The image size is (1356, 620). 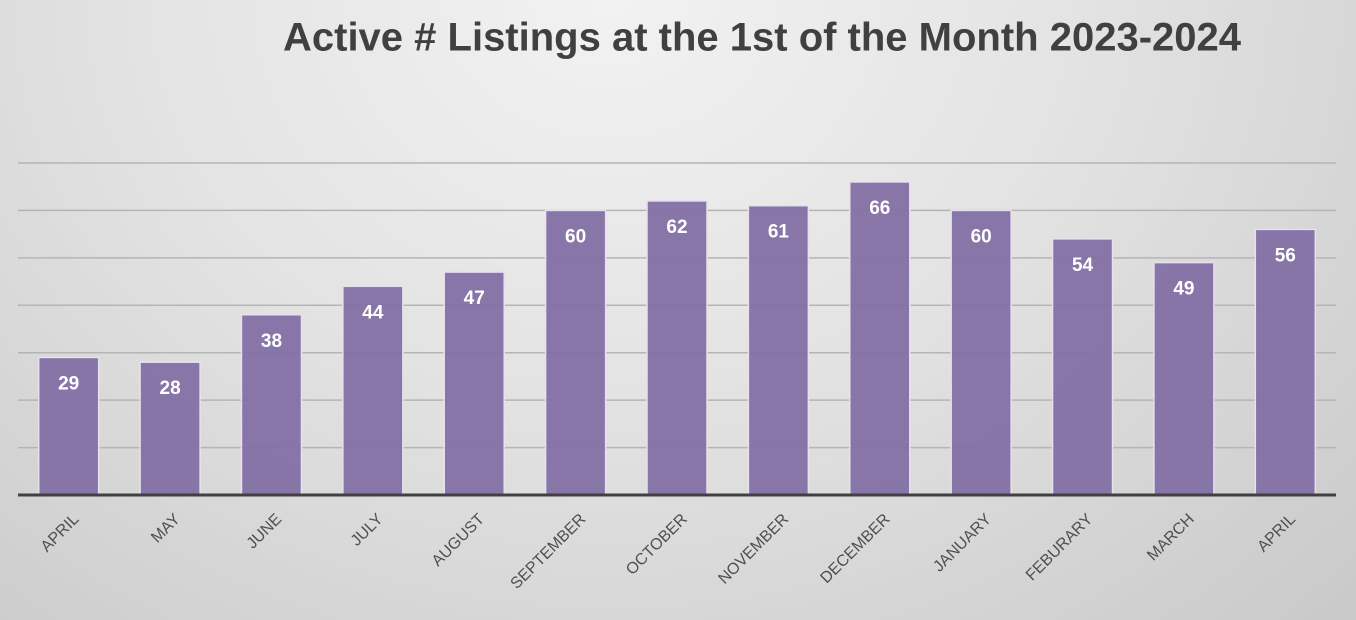 What do you see at coordinates (962, 543) in the screenshot?
I see `x-tick-label: JANUARY` at bounding box center [962, 543].